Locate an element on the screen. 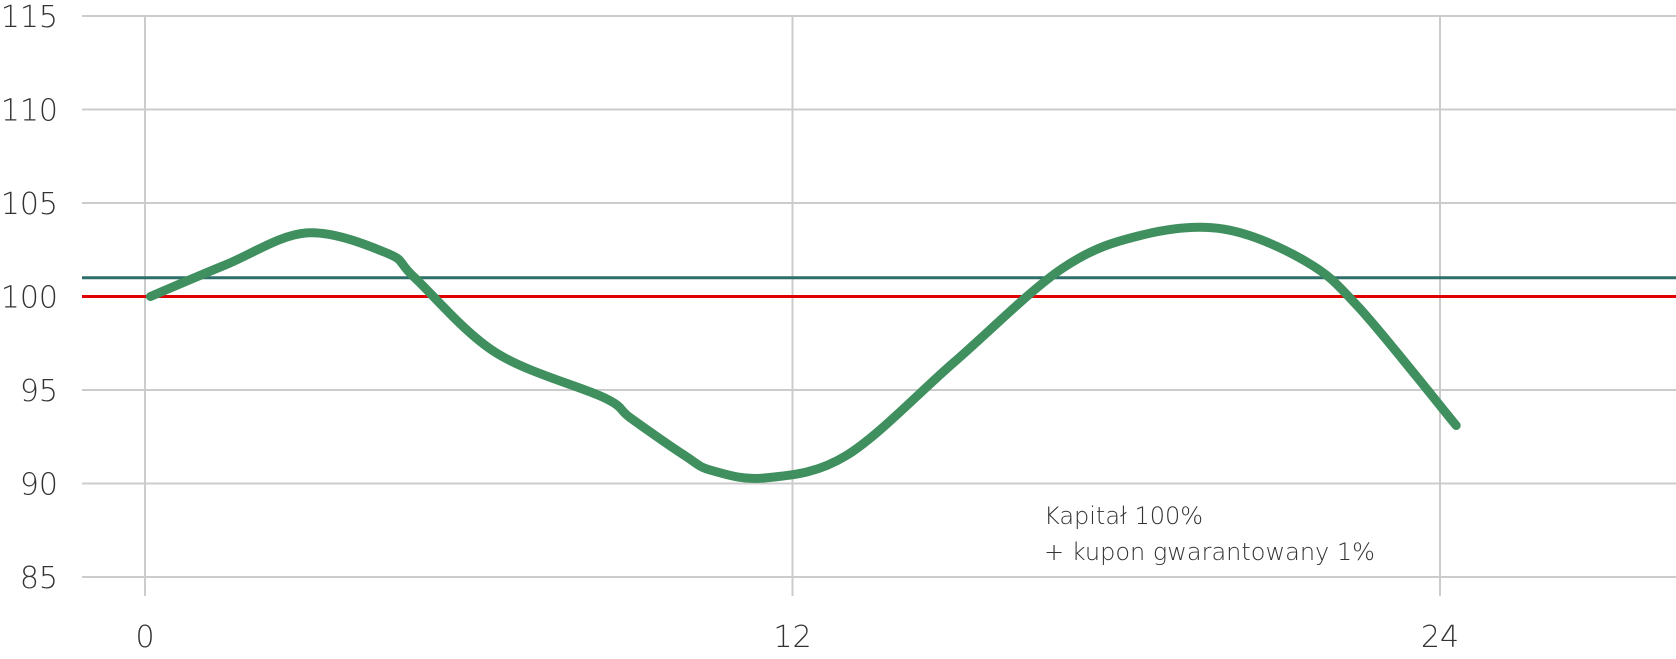 Image resolution: width=1676 pixels, height=659 pixels. x-tick-label: 0 is located at coordinates (144, 637).